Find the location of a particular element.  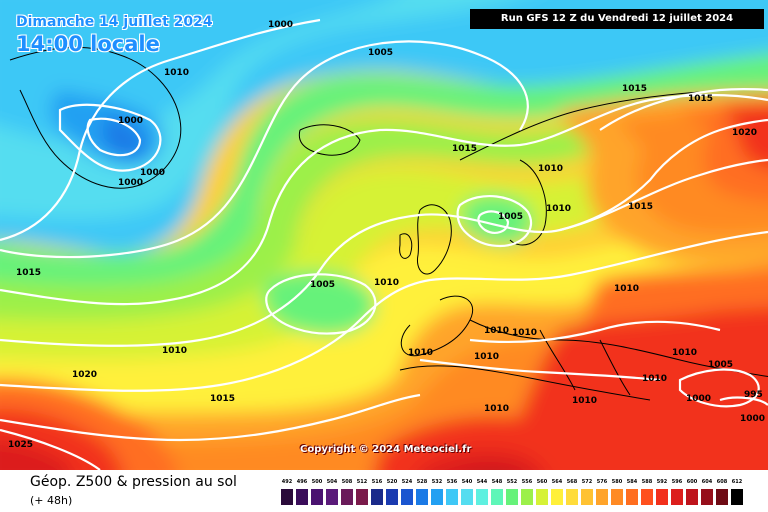

legend-footer is located at coordinates (384, 491).